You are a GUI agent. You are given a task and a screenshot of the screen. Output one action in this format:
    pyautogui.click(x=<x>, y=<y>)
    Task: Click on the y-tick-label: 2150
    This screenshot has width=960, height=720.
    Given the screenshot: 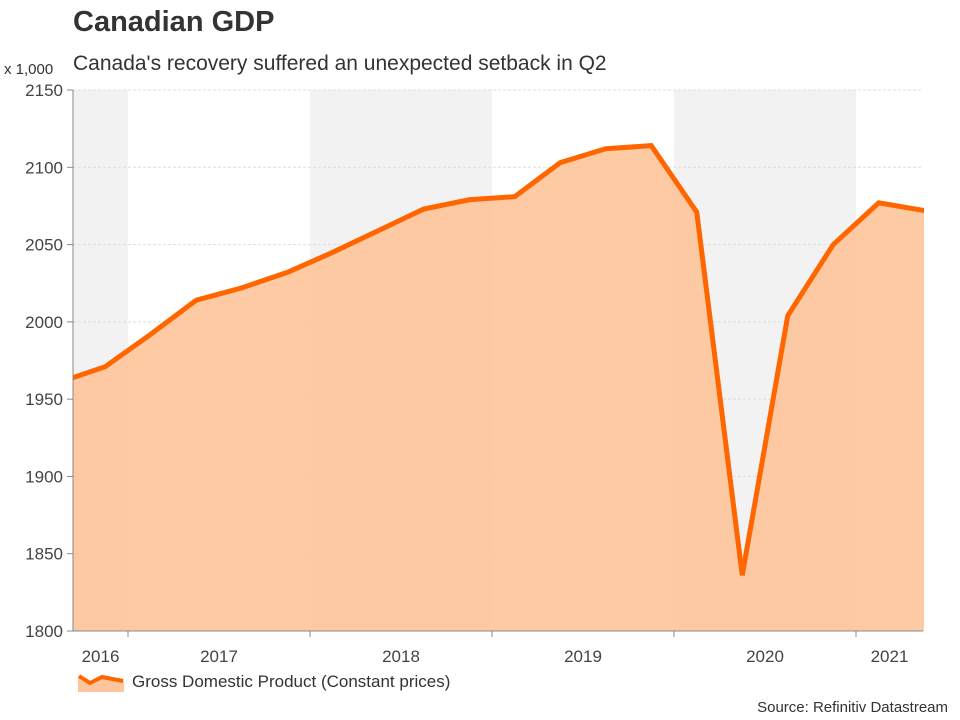 What is the action you would take?
    pyautogui.click(x=44, y=90)
    